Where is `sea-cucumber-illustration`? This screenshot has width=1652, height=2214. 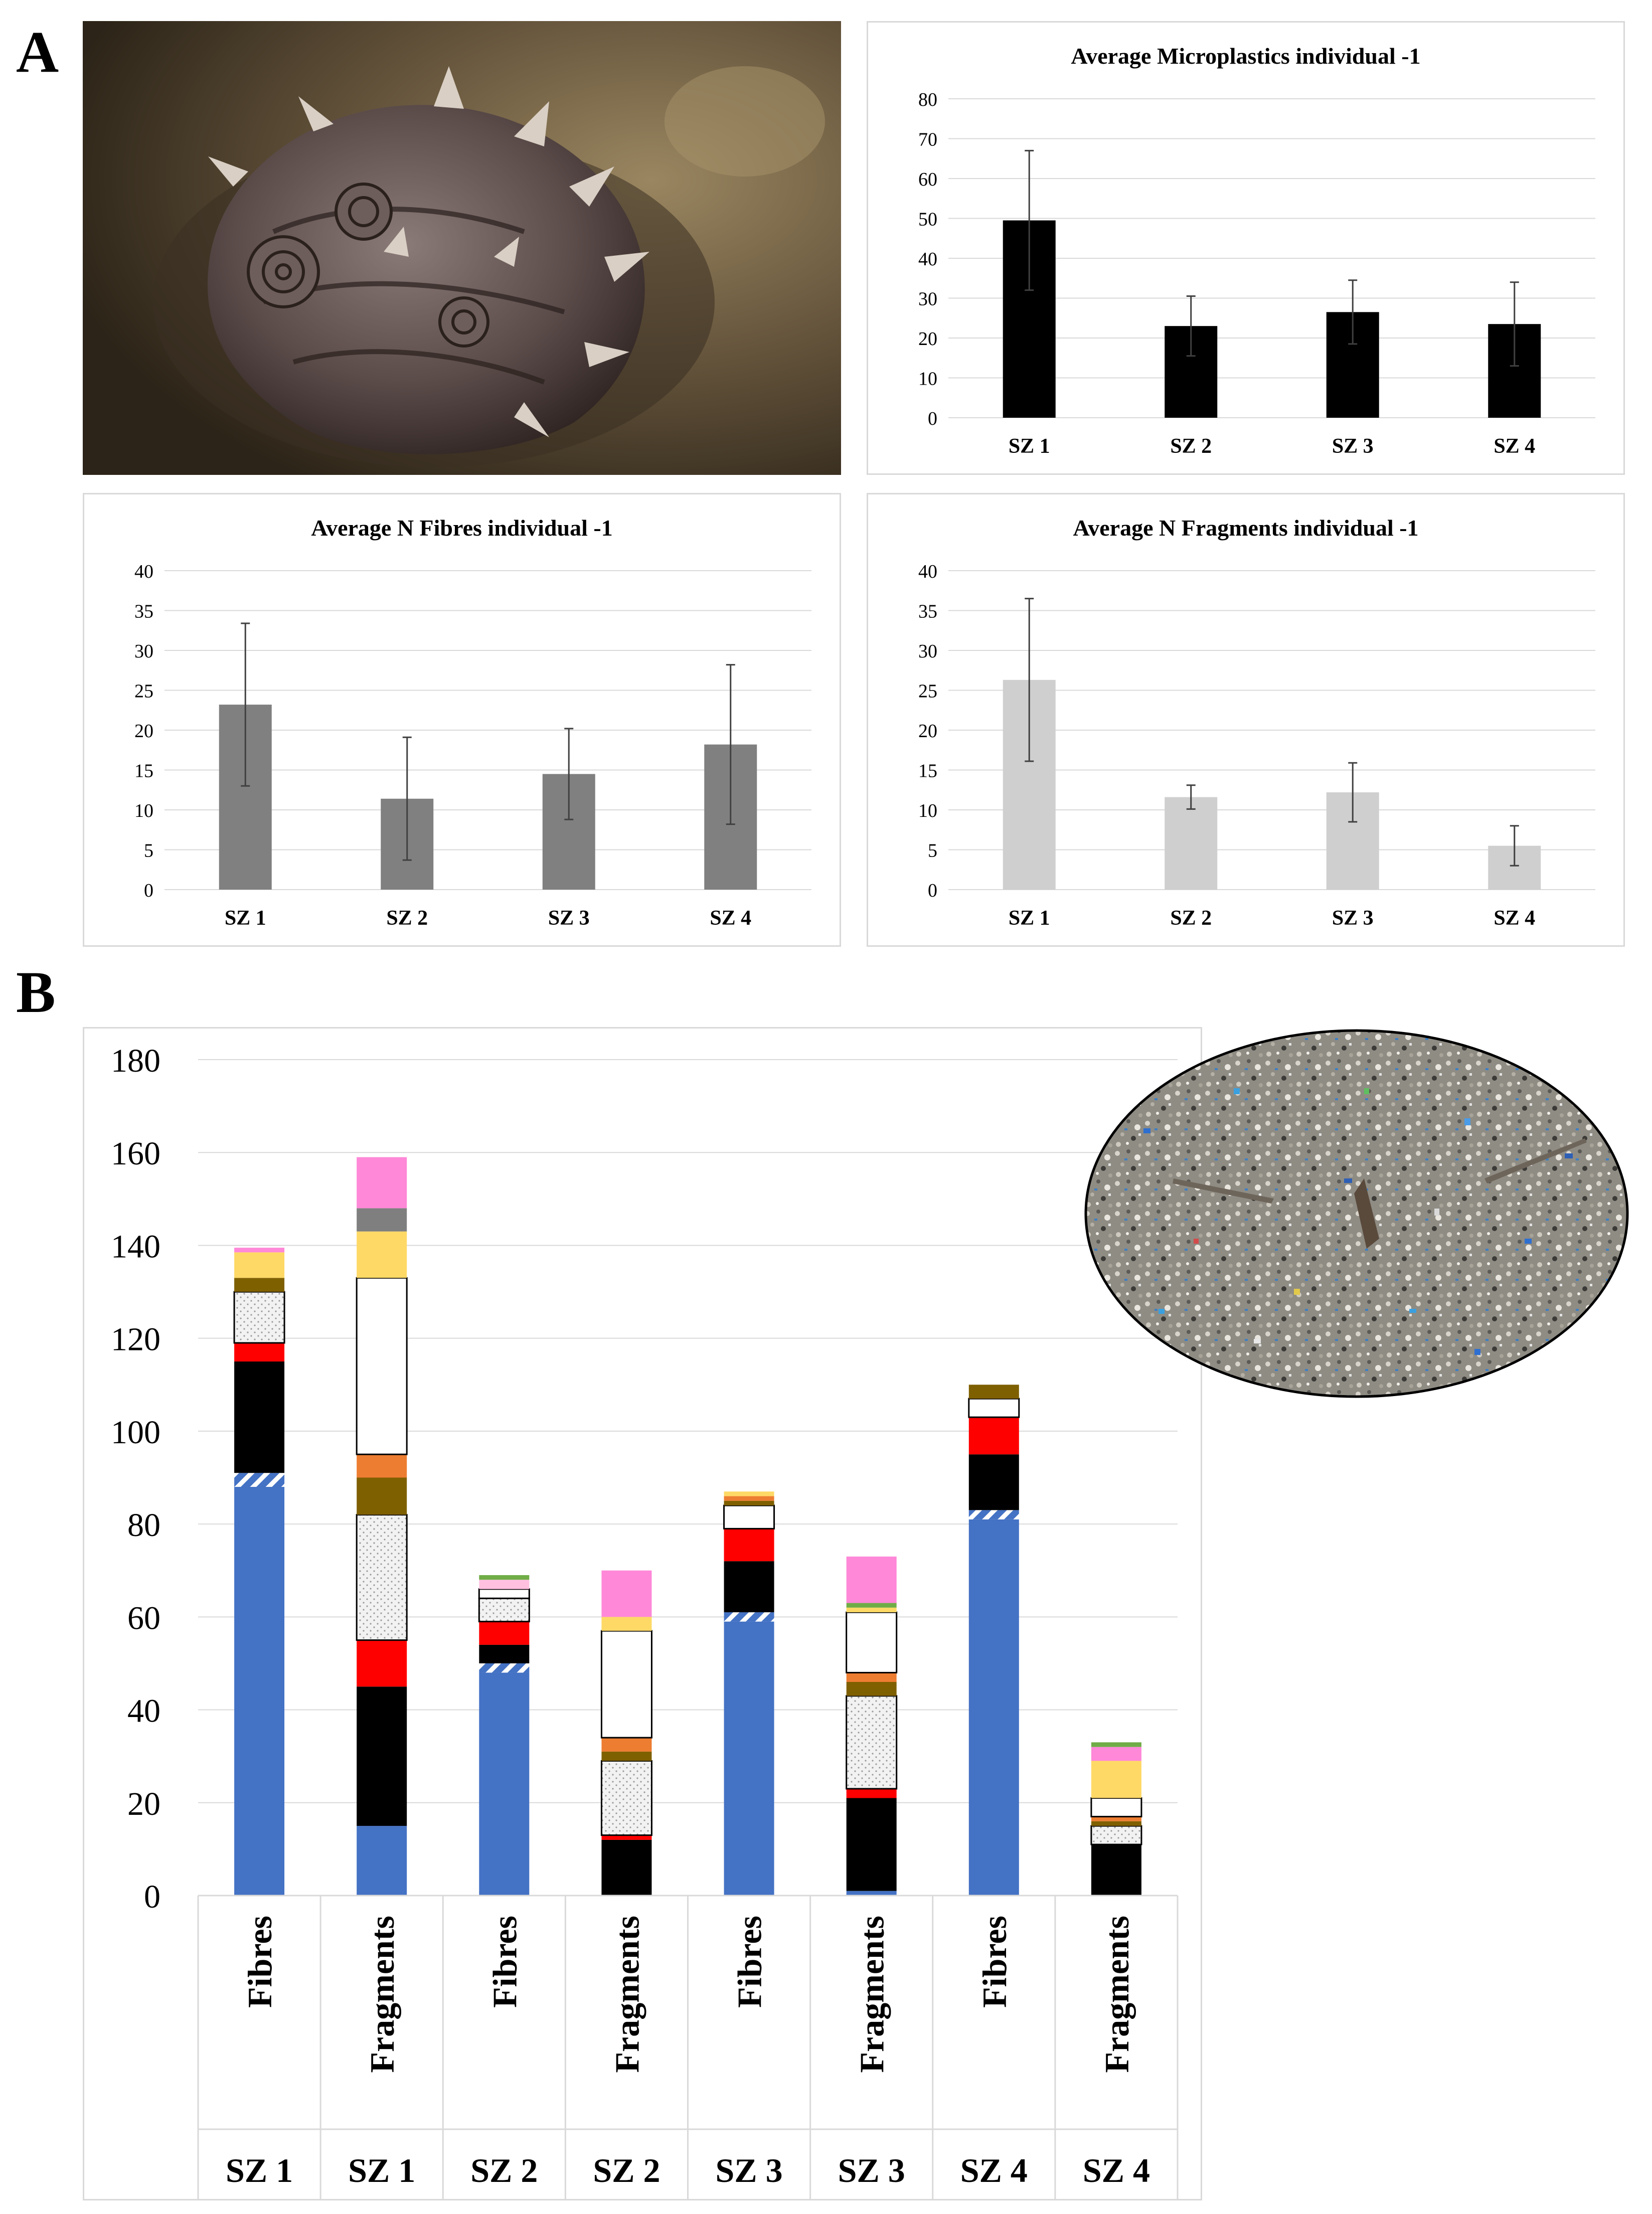 sea-cucumber-illustration is located at coordinates (462, 248).